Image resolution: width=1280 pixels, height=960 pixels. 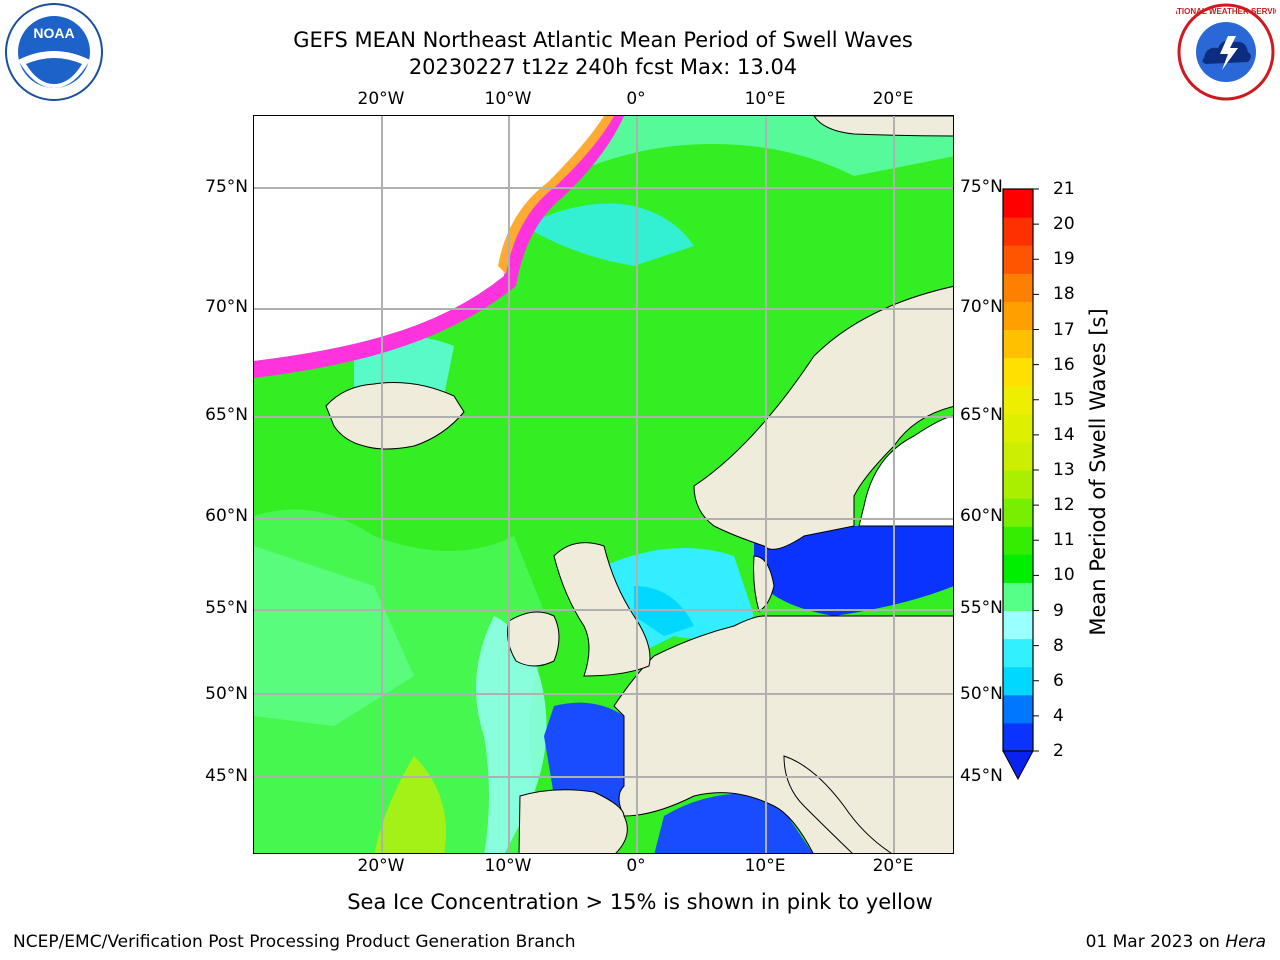 I want to click on lat-label-right-60n: 60°N, so click(x=981, y=516).